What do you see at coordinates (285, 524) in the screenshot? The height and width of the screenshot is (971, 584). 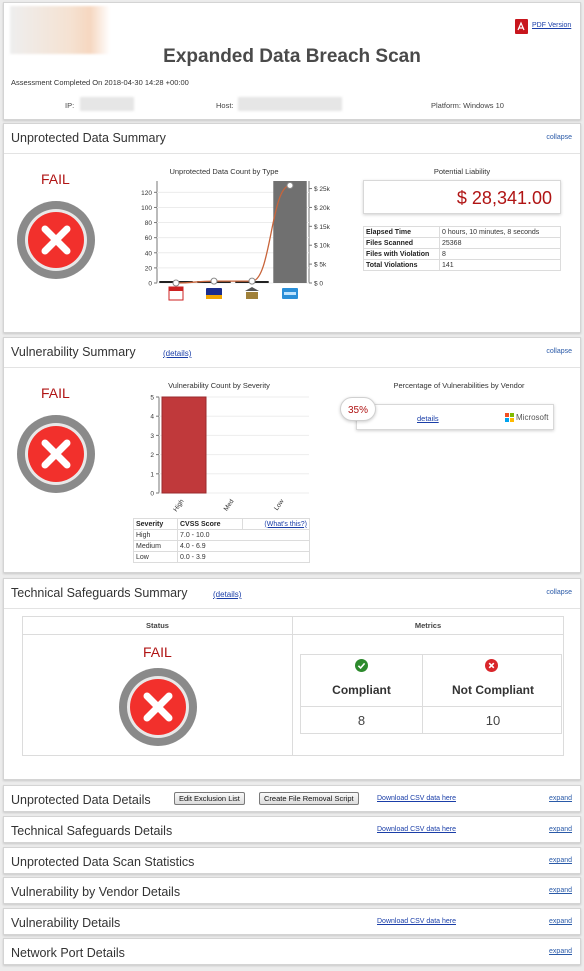 I see `whats-this-link: (What's this?)` at bounding box center [285, 524].